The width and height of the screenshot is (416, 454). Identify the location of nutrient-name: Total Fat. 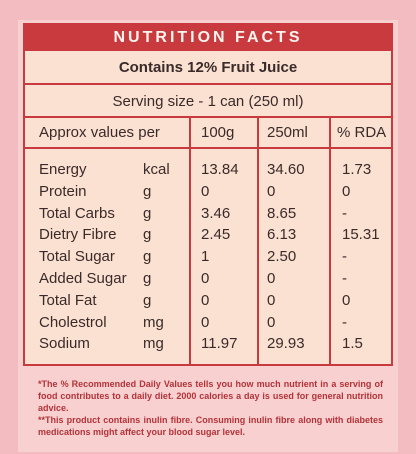
(68, 300).